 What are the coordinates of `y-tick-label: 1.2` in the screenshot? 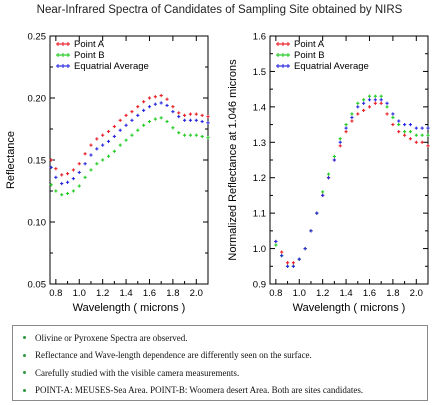 It's located at (259, 178).